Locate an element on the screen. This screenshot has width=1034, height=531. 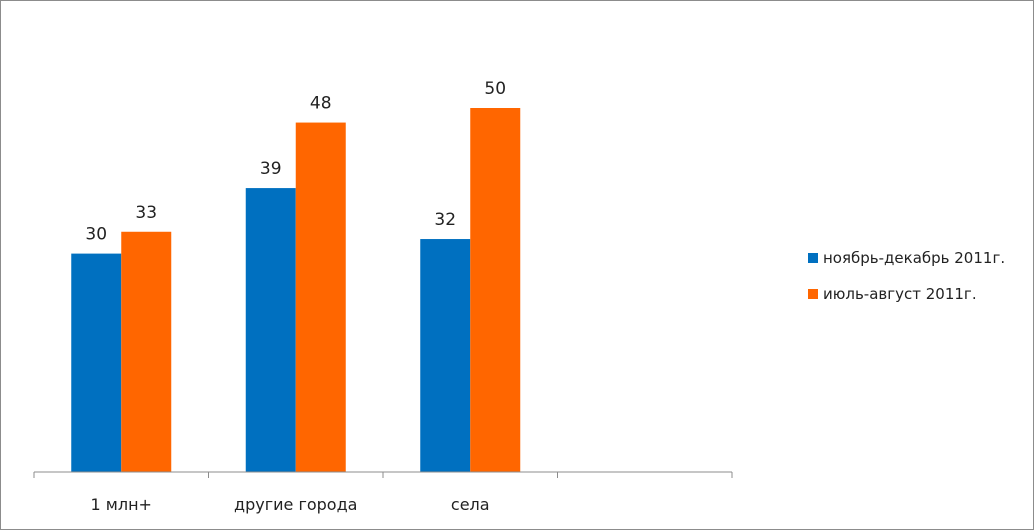
data-label-series1-cat3: 32 is located at coordinates (445, 220).